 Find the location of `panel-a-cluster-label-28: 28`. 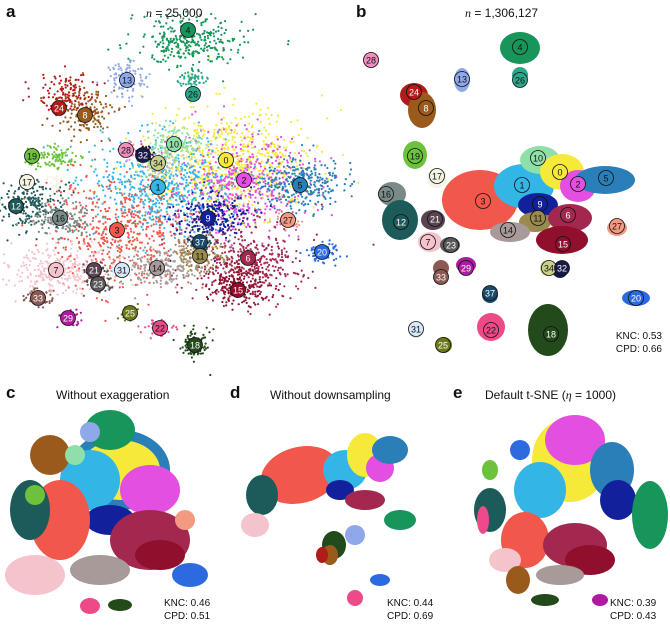

panel-a-cluster-label-28: 28 is located at coordinates (126, 151).